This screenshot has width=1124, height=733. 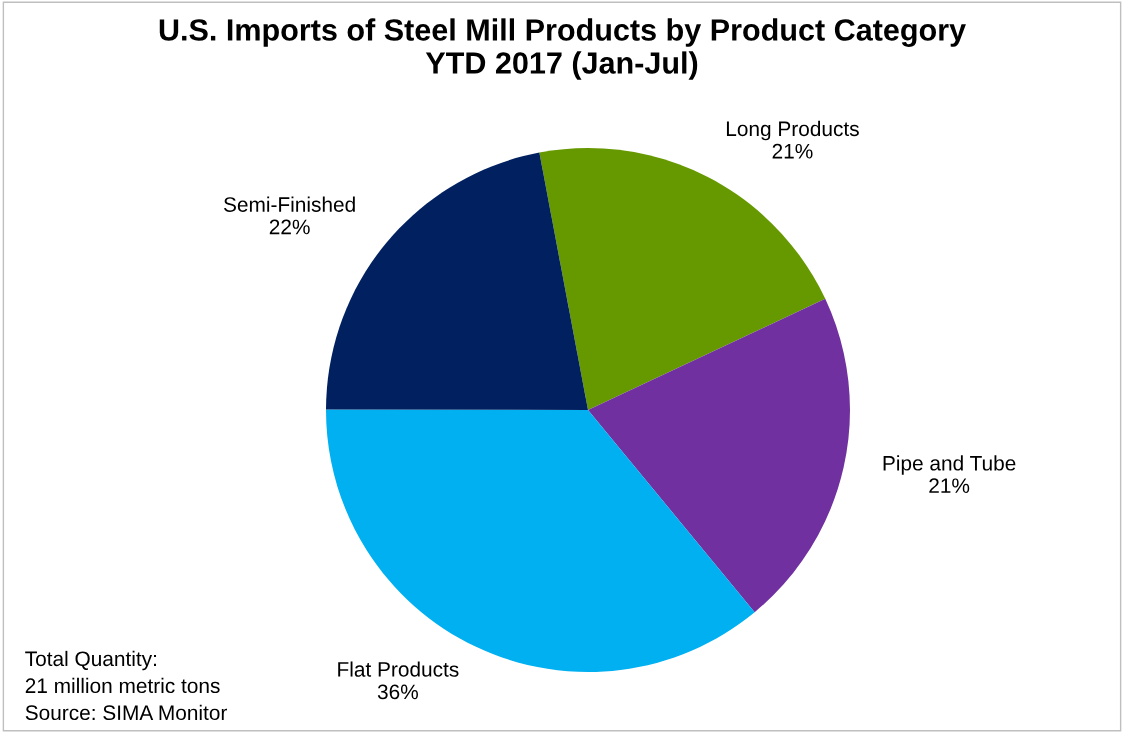 What do you see at coordinates (562, 49) in the screenshot?
I see `chart-title: U.S. Imports of Steel Mill Products by Product Category YTD 2017 (Jan-Jul)` at bounding box center [562, 49].